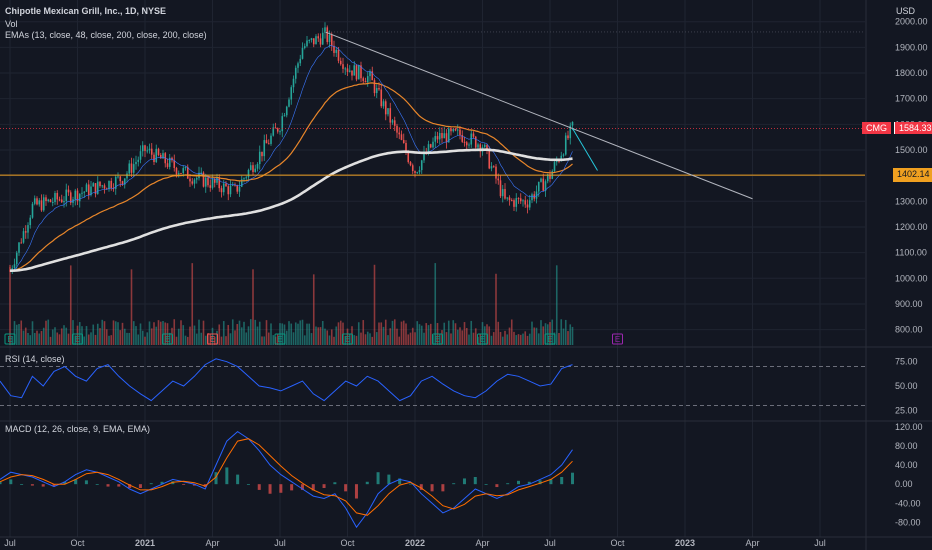  What do you see at coordinates (11, 24) in the screenshot?
I see `vol-label: Vol` at bounding box center [11, 24].